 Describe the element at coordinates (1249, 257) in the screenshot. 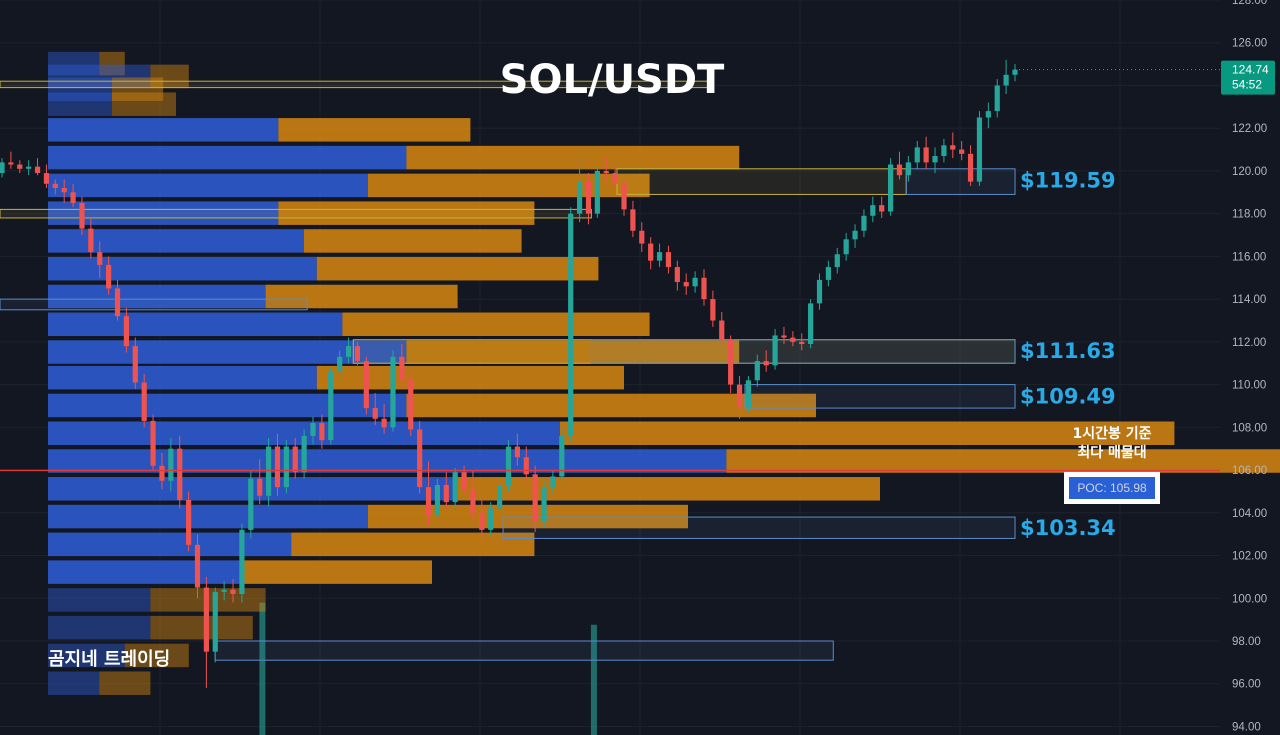

I see `y-tick-label: 116.00` at that location.